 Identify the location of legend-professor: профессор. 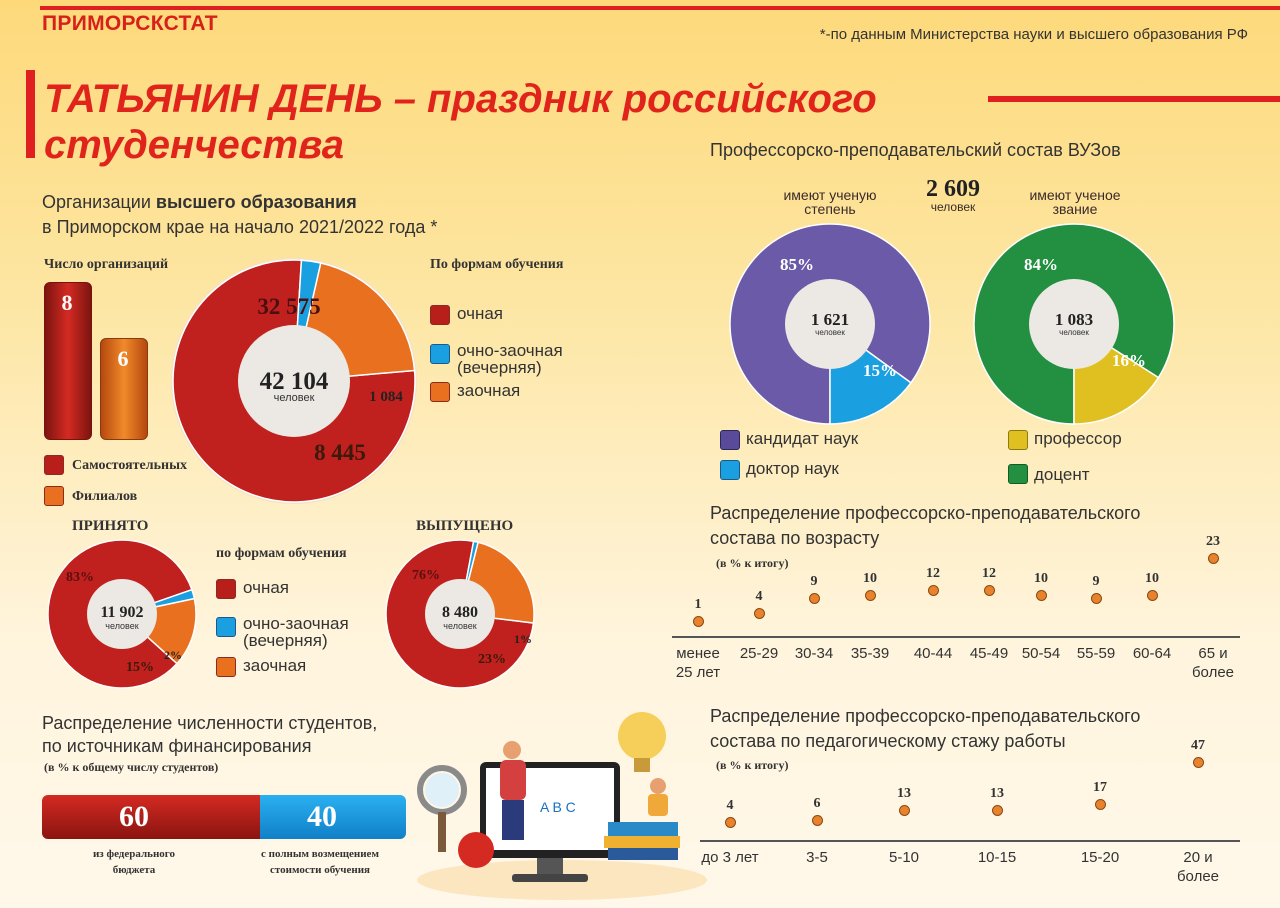
(1078, 438).